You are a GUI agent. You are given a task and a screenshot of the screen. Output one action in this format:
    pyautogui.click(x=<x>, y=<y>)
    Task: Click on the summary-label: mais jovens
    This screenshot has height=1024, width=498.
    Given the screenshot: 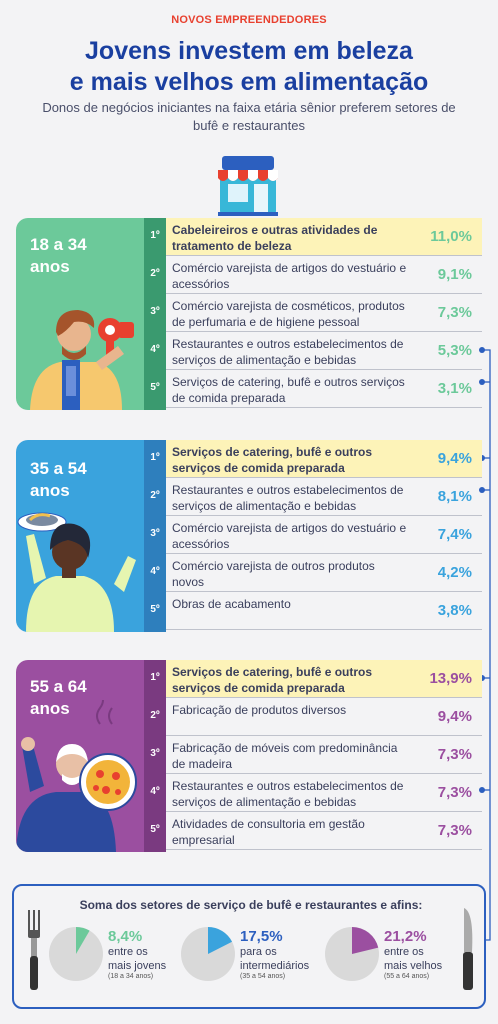 What is the action you would take?
    pyautogui.click(x=137, y=966)
    